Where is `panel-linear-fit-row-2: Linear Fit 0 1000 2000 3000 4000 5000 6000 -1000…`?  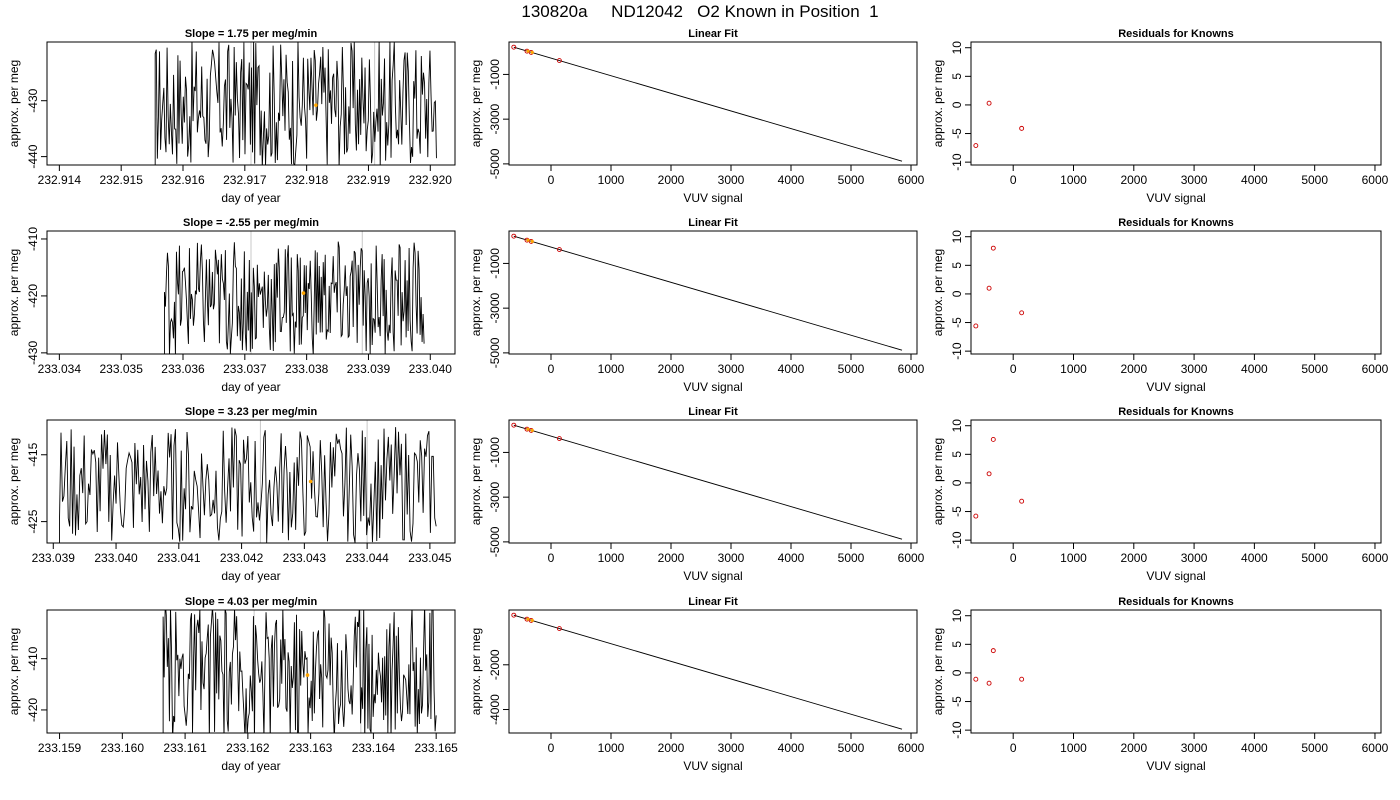
panel-linear-fit-row-2: Linear Fit 0 1000 2000 3000 4000 5000 6000 -1000… is located at coordinates (697, 305).